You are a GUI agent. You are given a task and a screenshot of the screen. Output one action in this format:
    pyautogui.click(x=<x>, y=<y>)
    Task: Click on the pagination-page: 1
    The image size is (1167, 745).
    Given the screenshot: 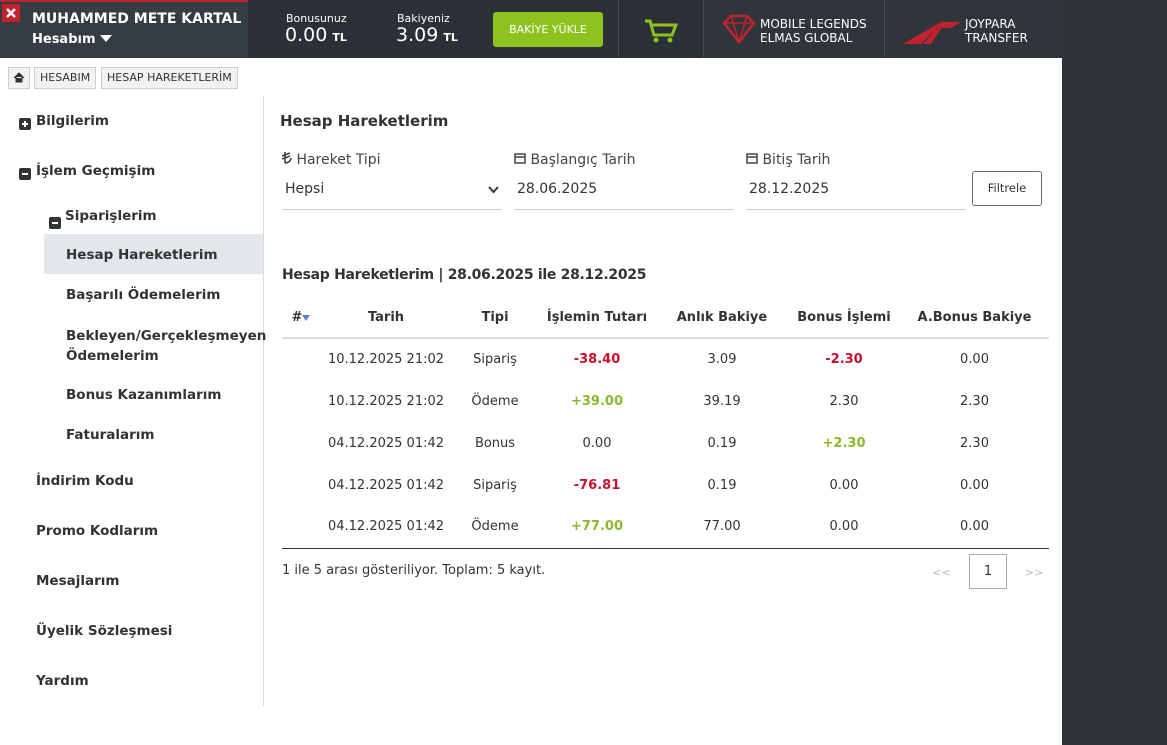 What is the action you would take?
    pyautogui.click(x=988, y=571)
    